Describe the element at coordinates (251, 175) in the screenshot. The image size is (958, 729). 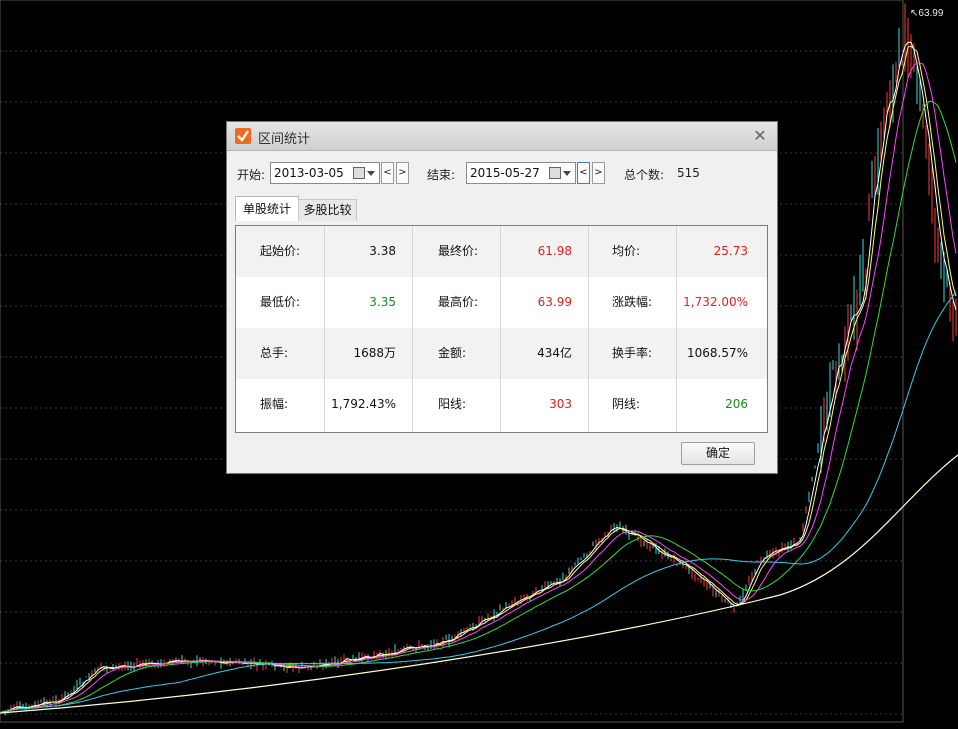
I see `start-label: 开始:` at that location.